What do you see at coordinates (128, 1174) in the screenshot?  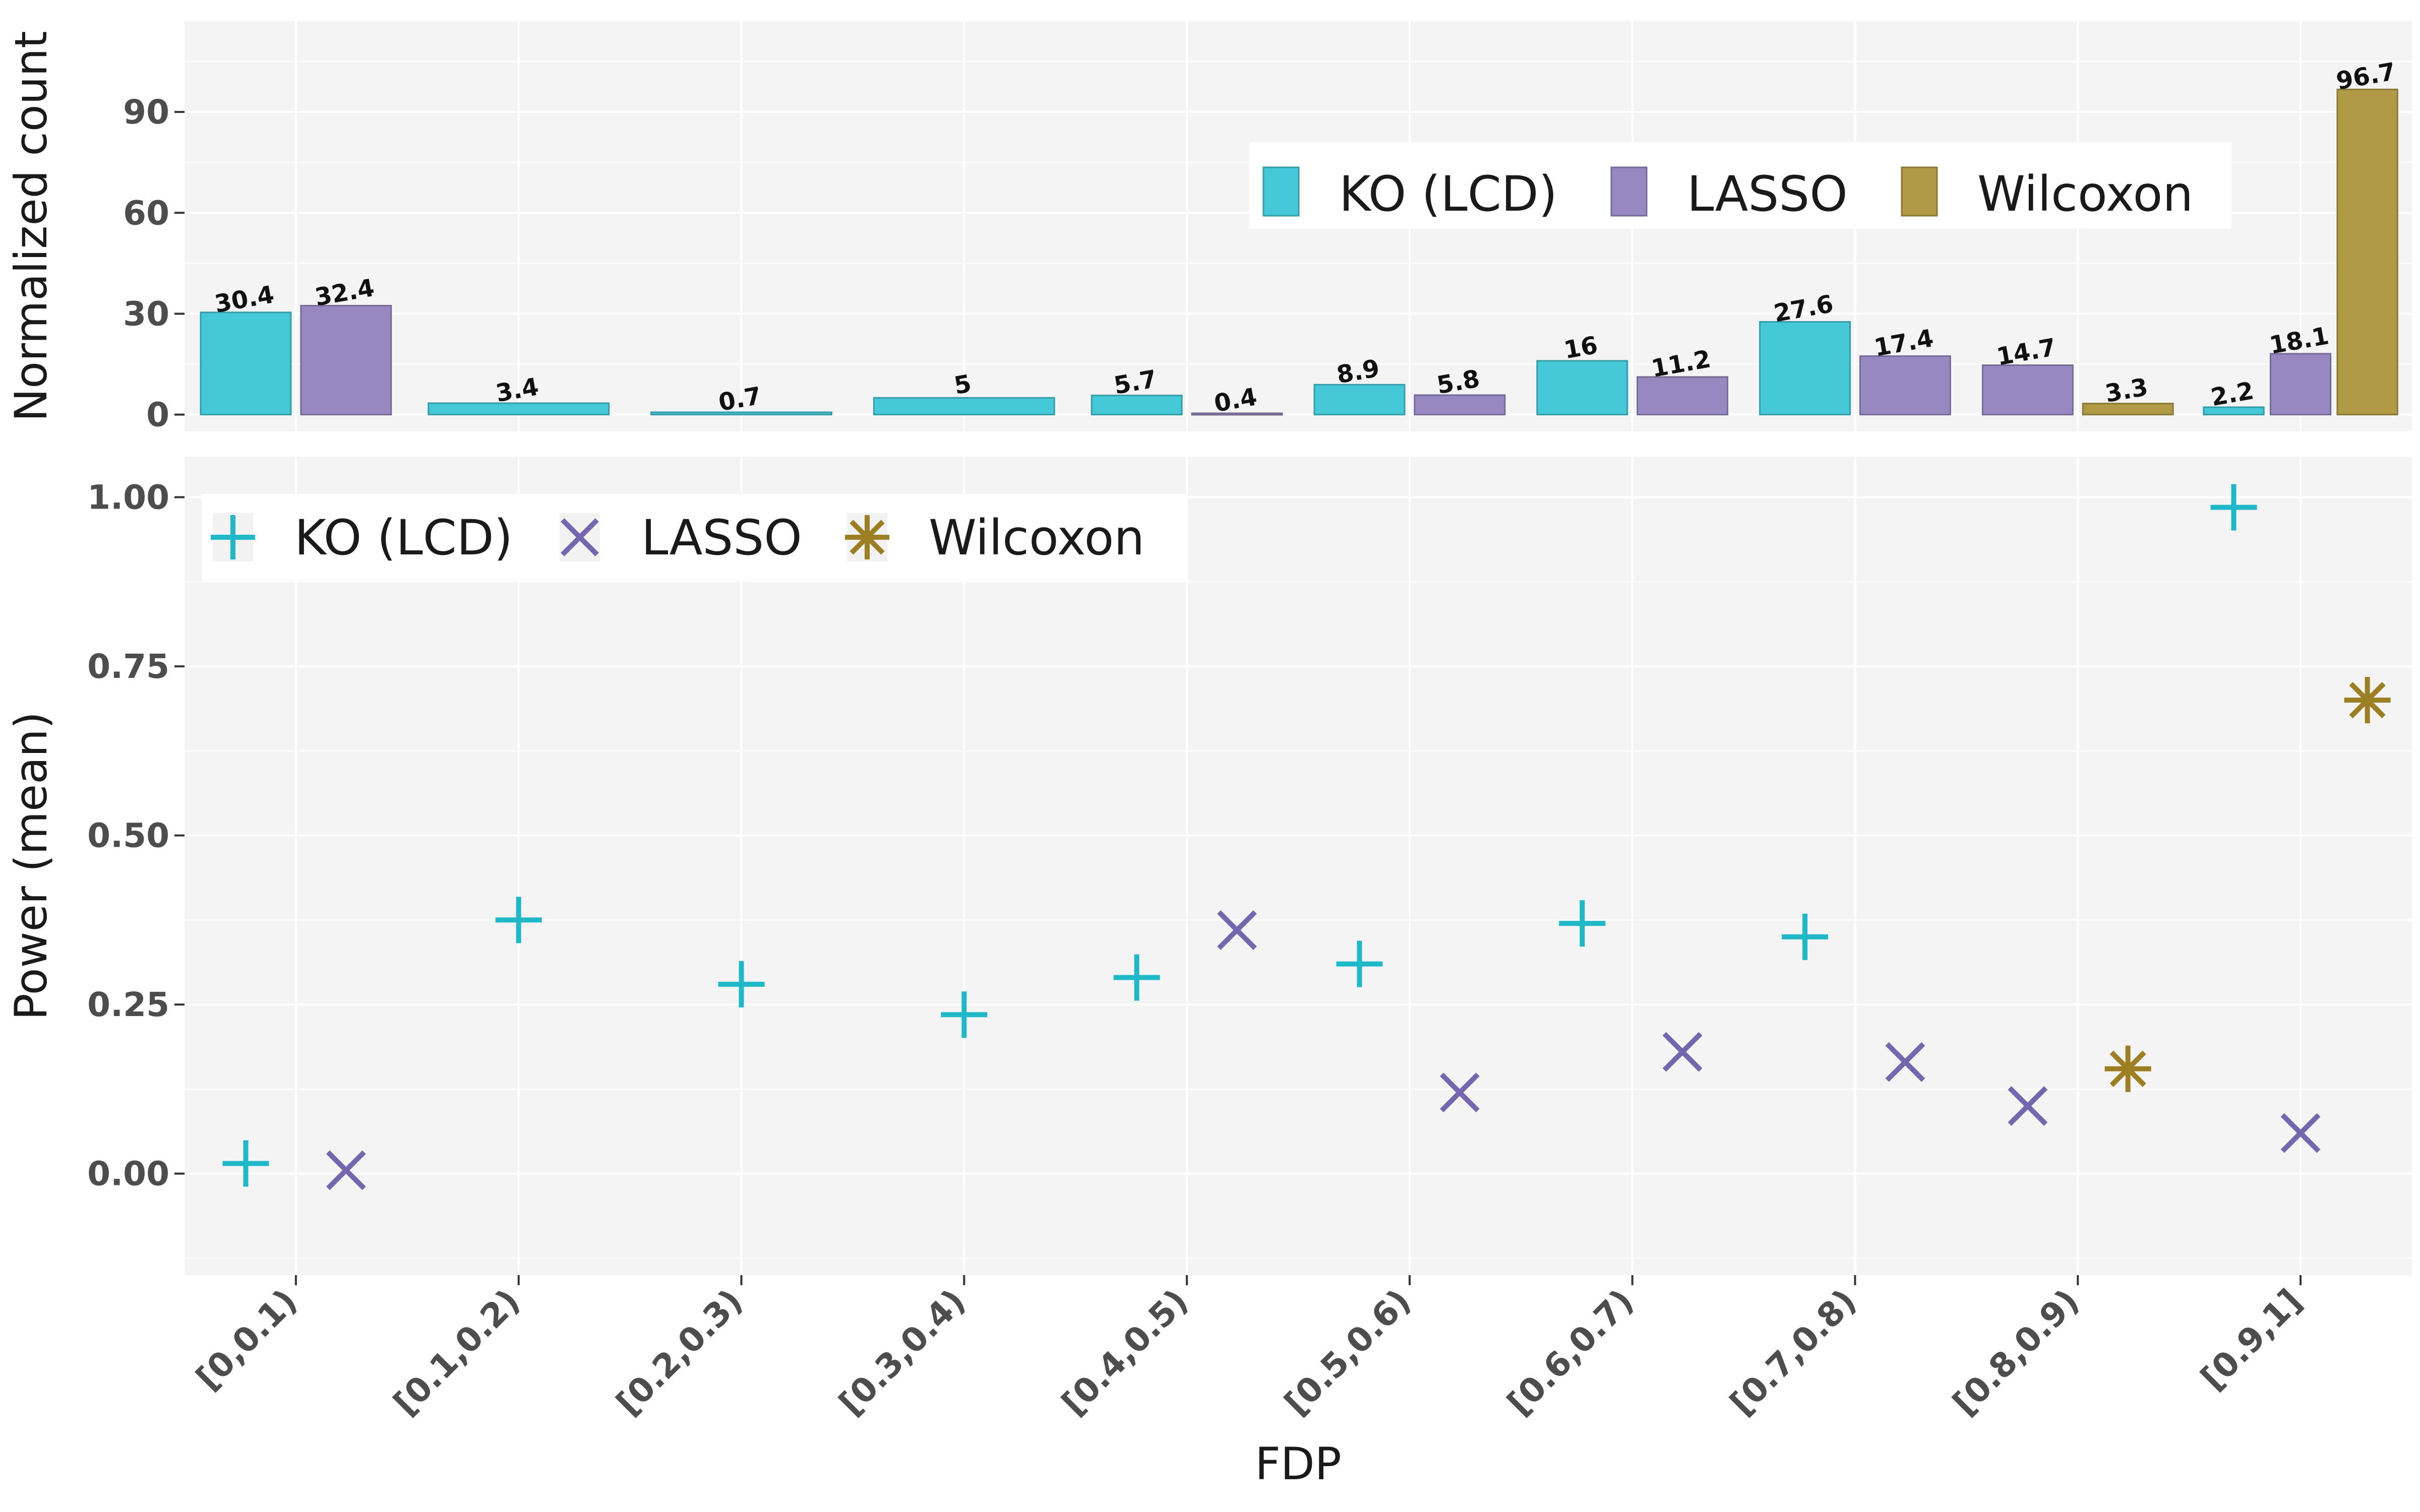 I see `y-tick-label: 0.00` at bounding box center [128, 1174].